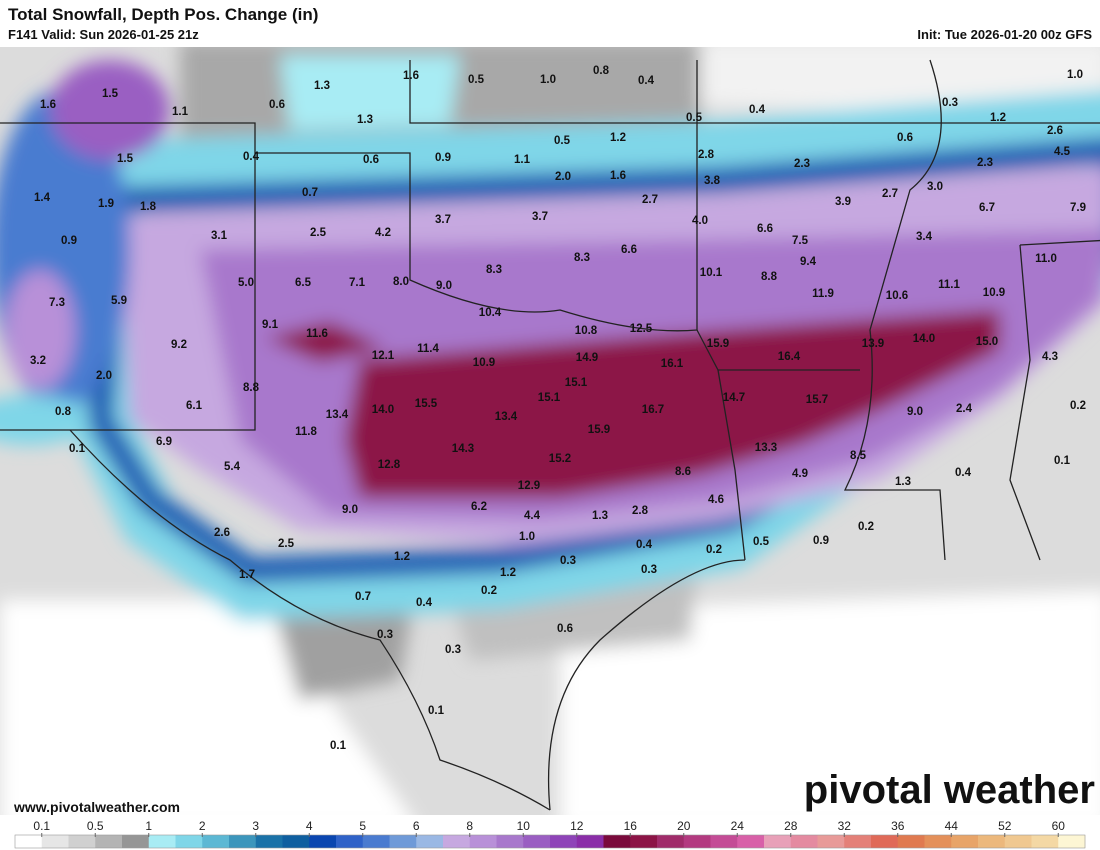  What do you see at coordinates (789, 357) in the screenshot?
I see `snow-label: 16.4` at bounding box center [789, 357].